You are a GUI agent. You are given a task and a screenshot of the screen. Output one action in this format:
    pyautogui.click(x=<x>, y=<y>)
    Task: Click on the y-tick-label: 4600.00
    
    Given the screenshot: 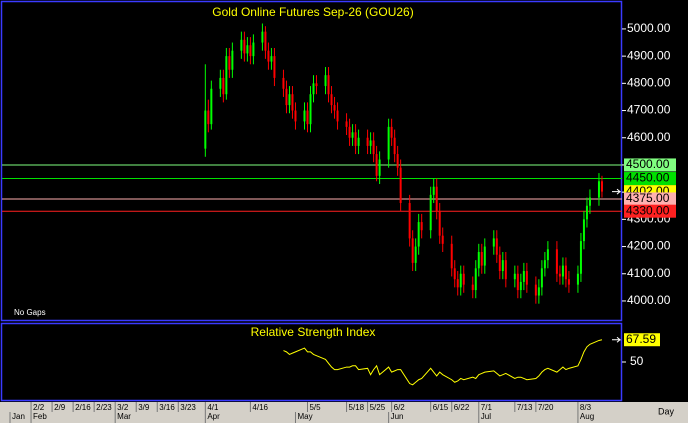 What is the action you would take?
    pyautogui.click(x=649, y=137)
    